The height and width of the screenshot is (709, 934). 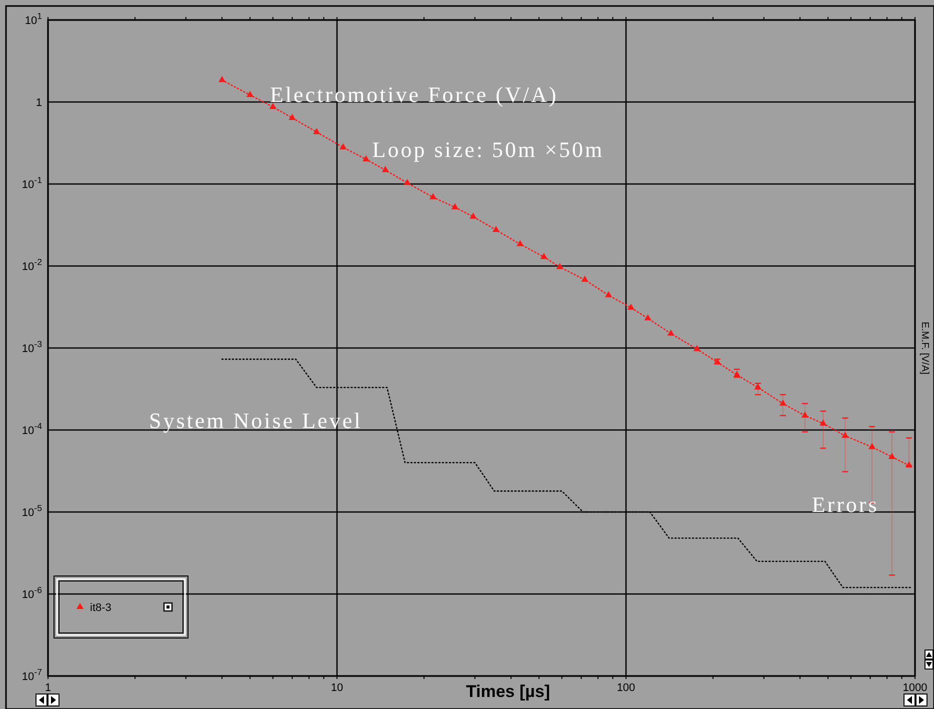 What do you see at coordinates (508, 691) in the screenshot?
I see `x-axis-title: Times [µs]` at bounding box center [508, 691].